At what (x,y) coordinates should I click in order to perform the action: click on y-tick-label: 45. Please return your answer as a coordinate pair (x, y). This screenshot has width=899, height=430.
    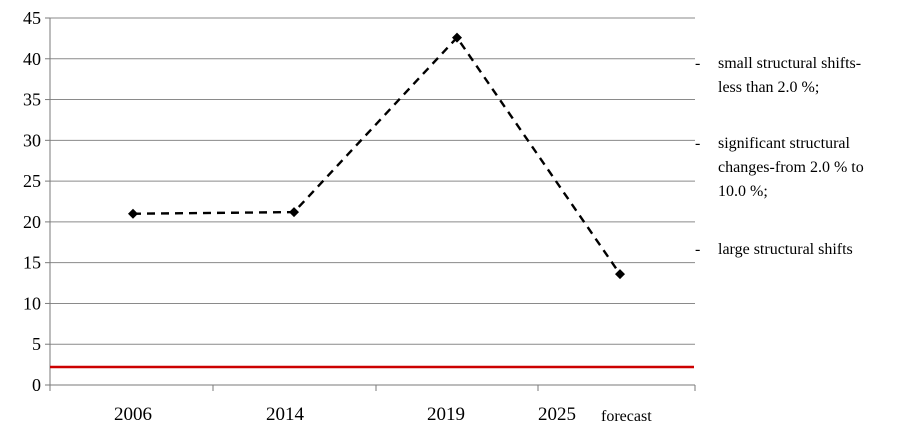
    Looking at the image, I should click on (32, 18).